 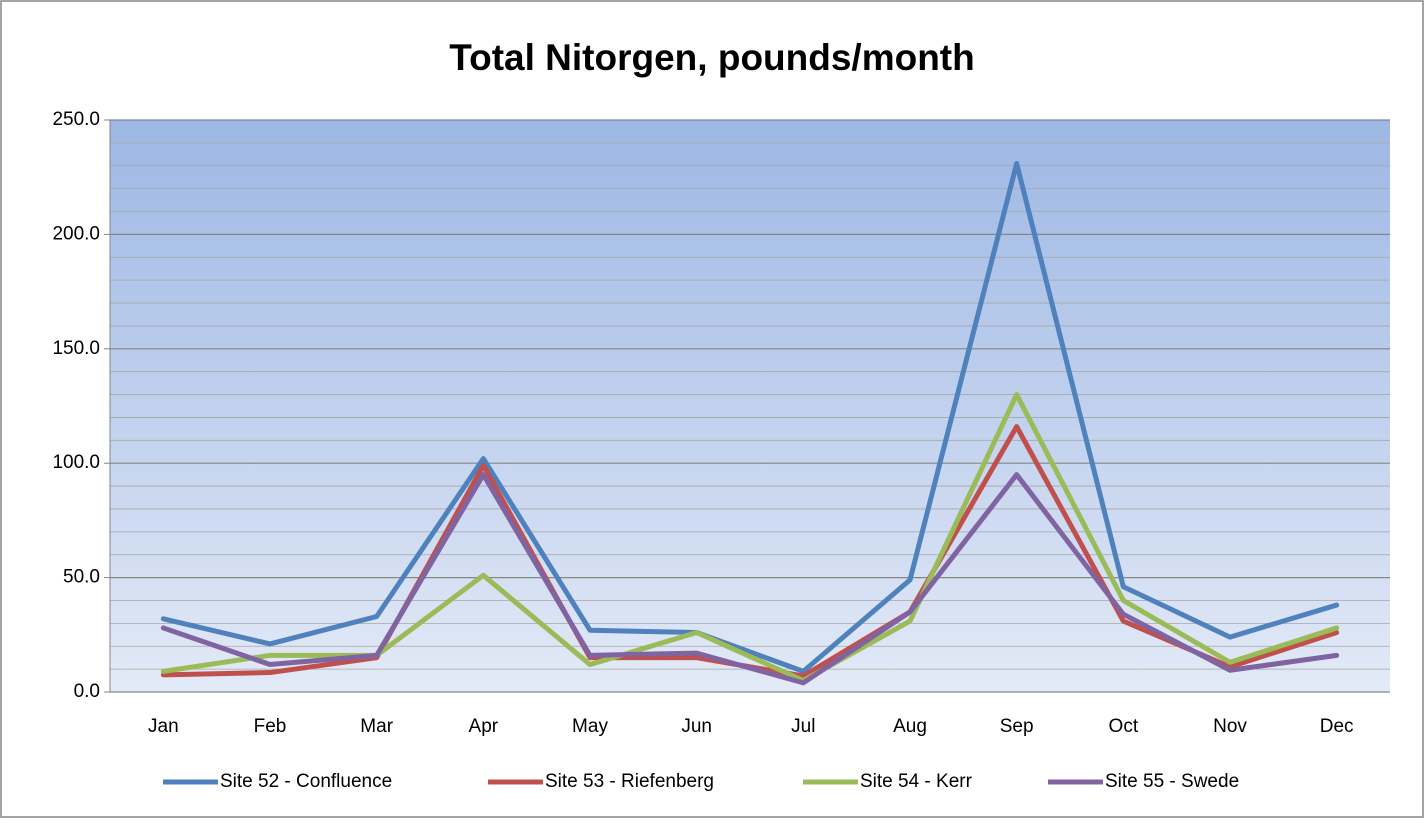 I want to click on legend-label: Site 52 - Confluence, so click(x=306, y=781).